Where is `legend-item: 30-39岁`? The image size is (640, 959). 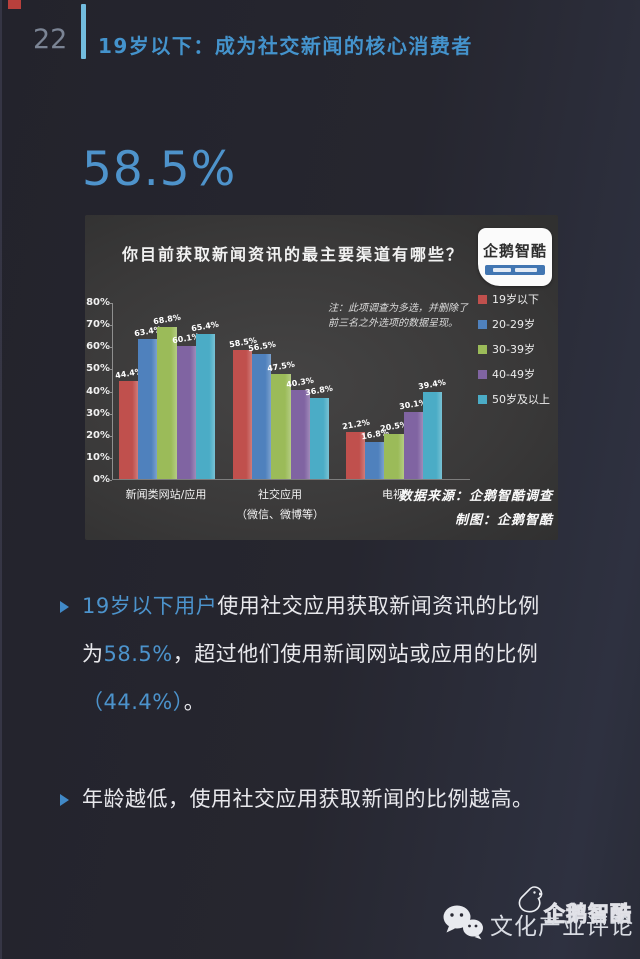
legend-item: 30-39岁 is located at coordinates (514, 349).